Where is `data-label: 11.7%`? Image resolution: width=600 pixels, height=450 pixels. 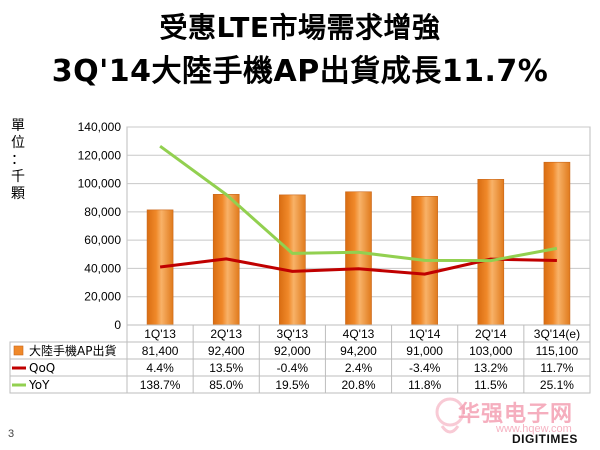 data-label: 11.7% is located at coordinates (556, 368).